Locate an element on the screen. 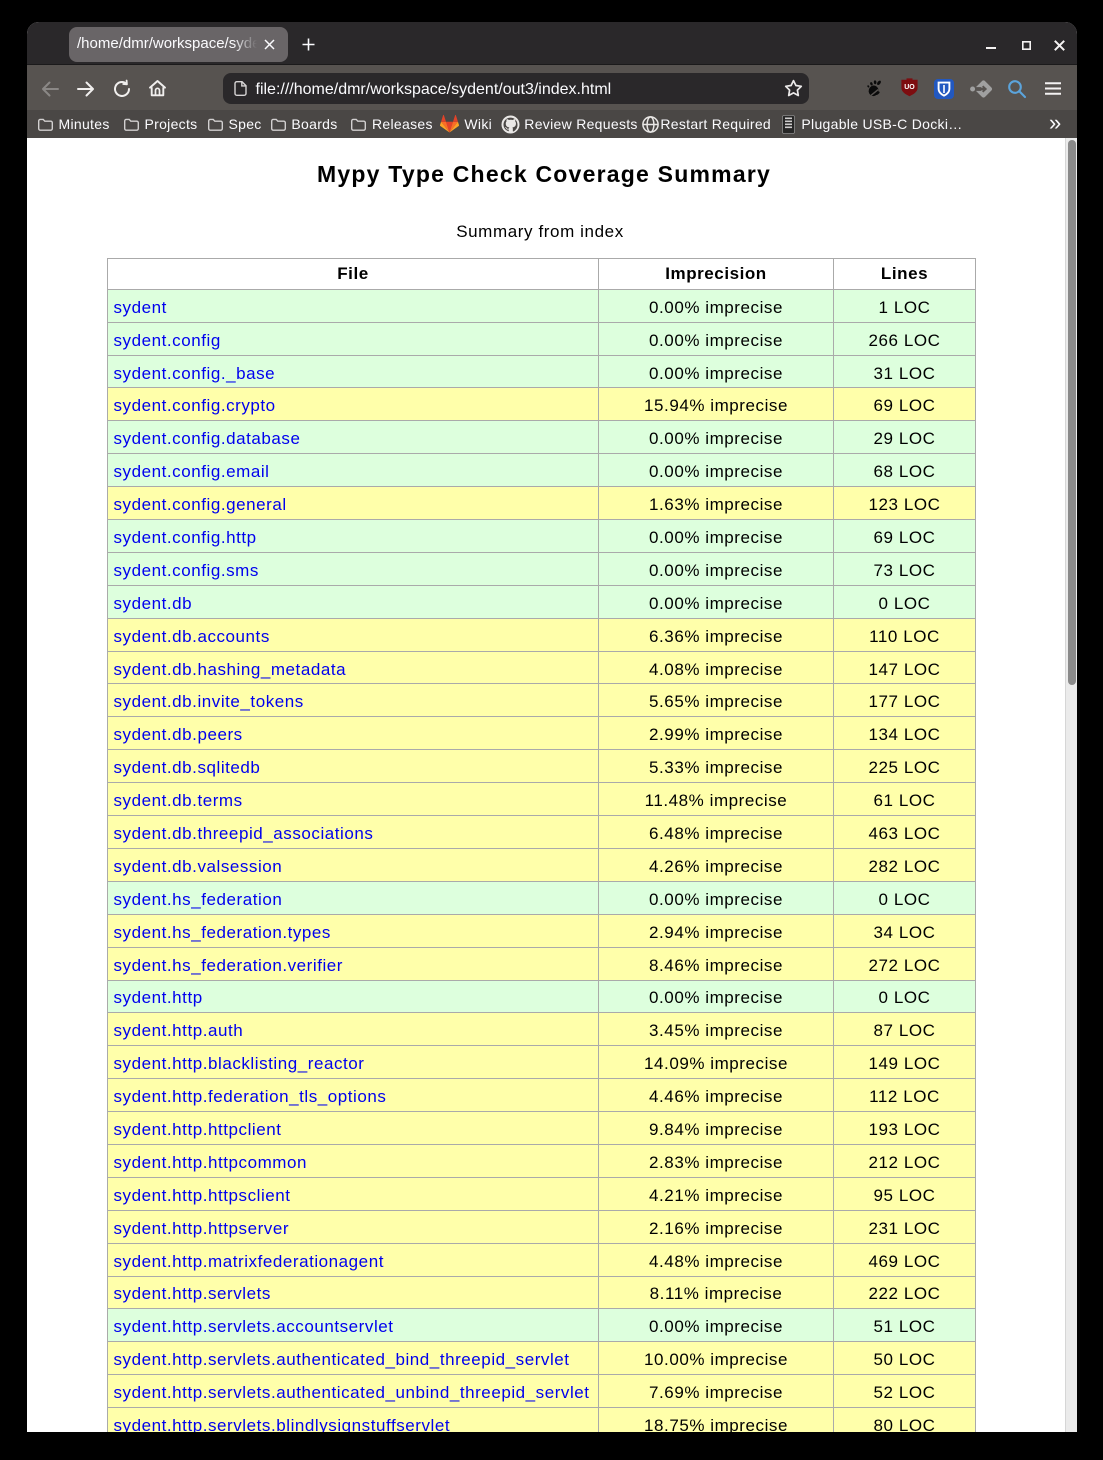  svg-text: UO is located at coordinates (909, 87).